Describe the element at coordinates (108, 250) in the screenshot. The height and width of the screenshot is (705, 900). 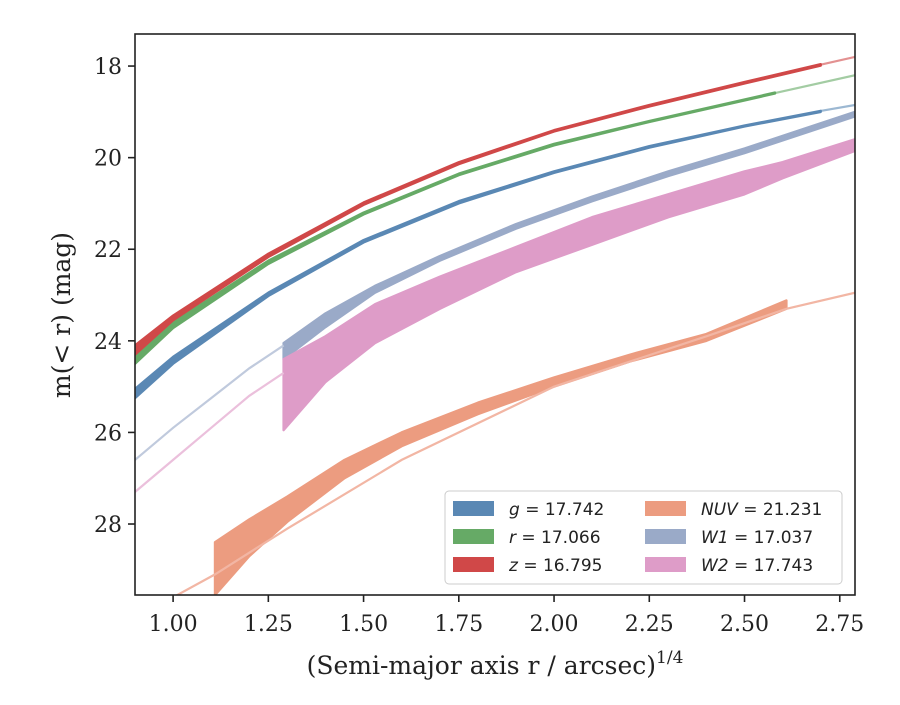
I see `y-tick-label: 22` at that location.